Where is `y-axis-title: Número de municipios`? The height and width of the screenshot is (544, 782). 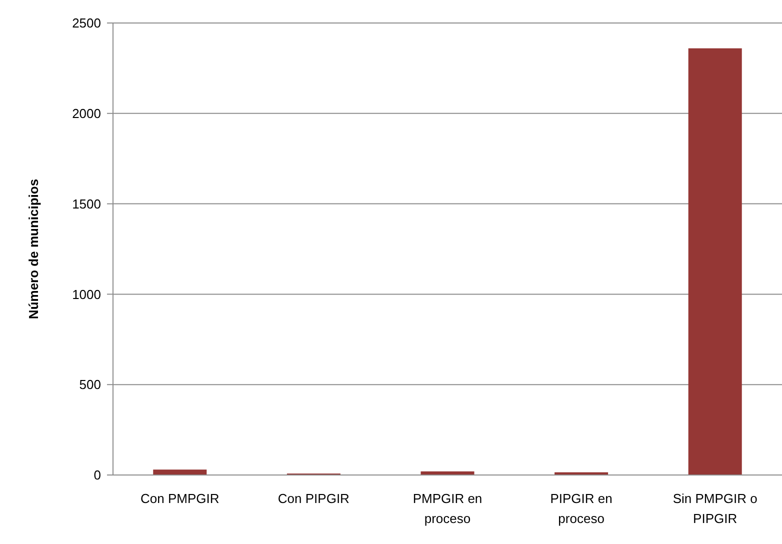 y-axis-title: Número de municipios is located at coordinates (33, 249).